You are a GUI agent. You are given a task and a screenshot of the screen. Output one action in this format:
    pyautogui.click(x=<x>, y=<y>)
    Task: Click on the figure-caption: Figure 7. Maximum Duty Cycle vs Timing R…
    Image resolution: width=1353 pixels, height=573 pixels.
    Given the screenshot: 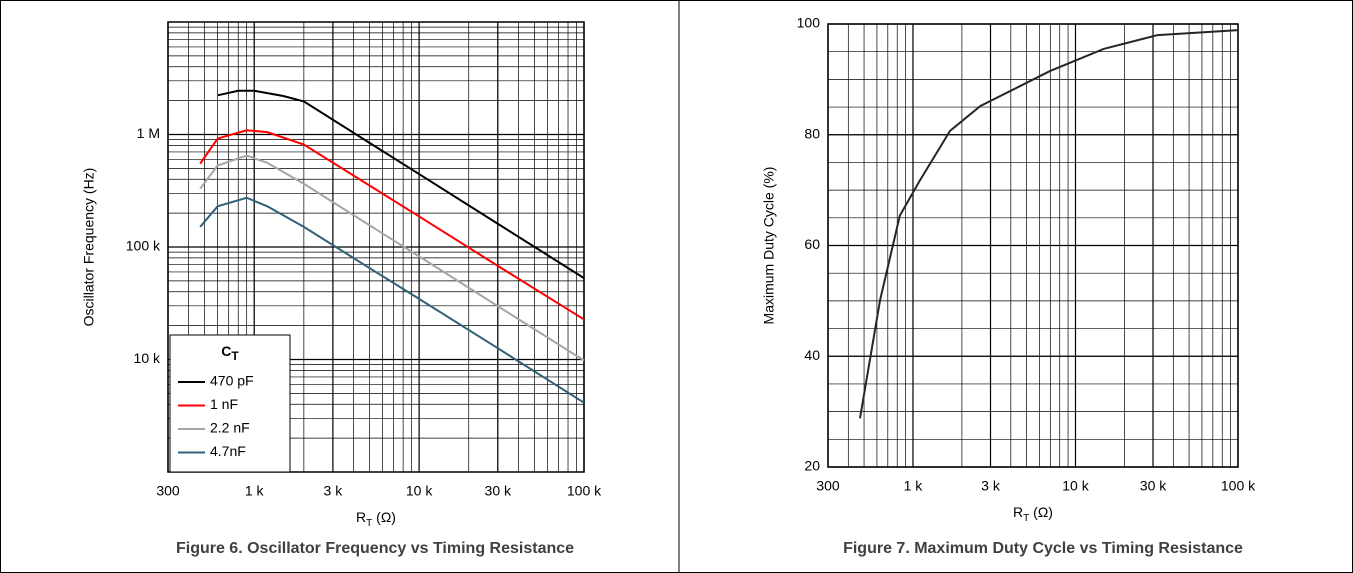 What is the action you would take?
    pyautogui.click(x=1043, y=548)
    